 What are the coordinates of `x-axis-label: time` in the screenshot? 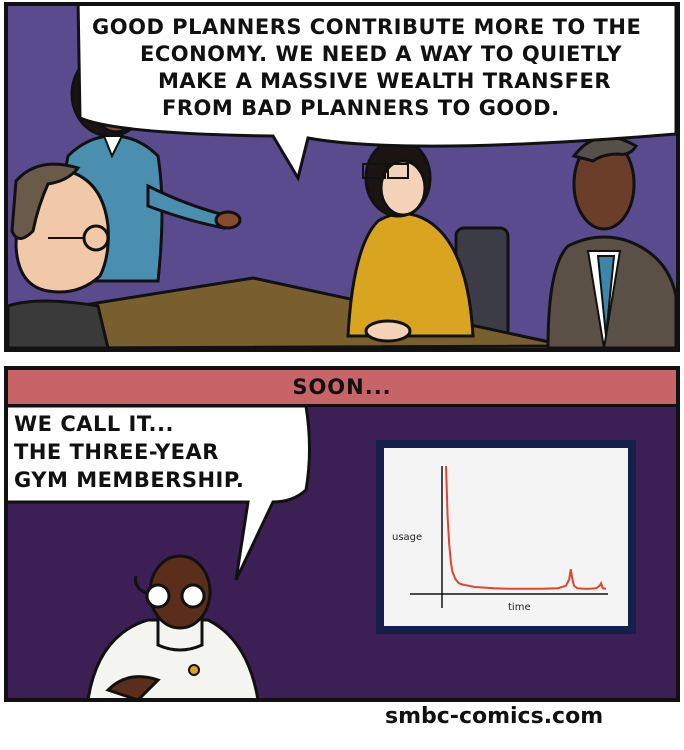 It's located at (519, 607).